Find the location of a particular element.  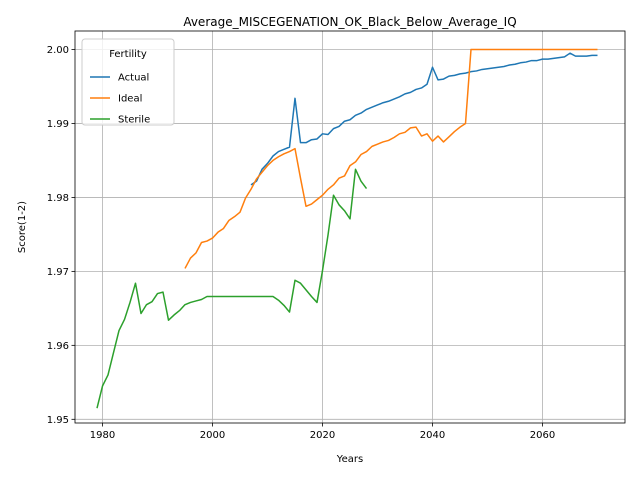

x-tick-label: 2060 is located at coordinates (542, 435).